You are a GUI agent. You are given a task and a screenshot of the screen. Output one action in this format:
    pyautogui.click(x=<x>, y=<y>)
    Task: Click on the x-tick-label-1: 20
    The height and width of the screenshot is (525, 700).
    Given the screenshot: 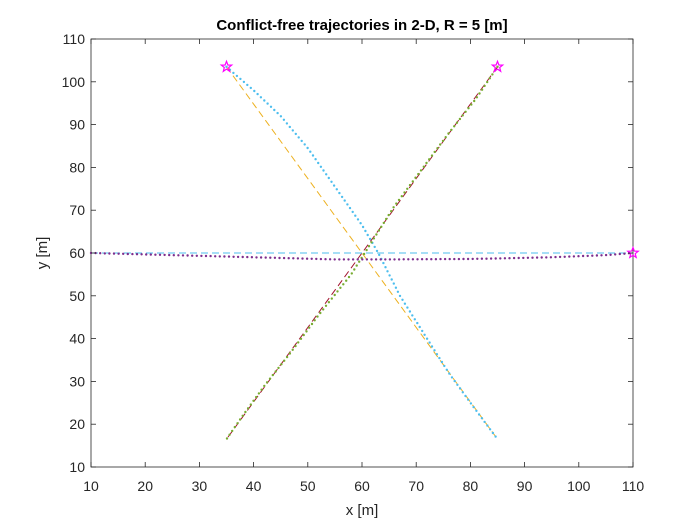 What is the action you would take?
    pyautogui.click(x=145, y=486)
    